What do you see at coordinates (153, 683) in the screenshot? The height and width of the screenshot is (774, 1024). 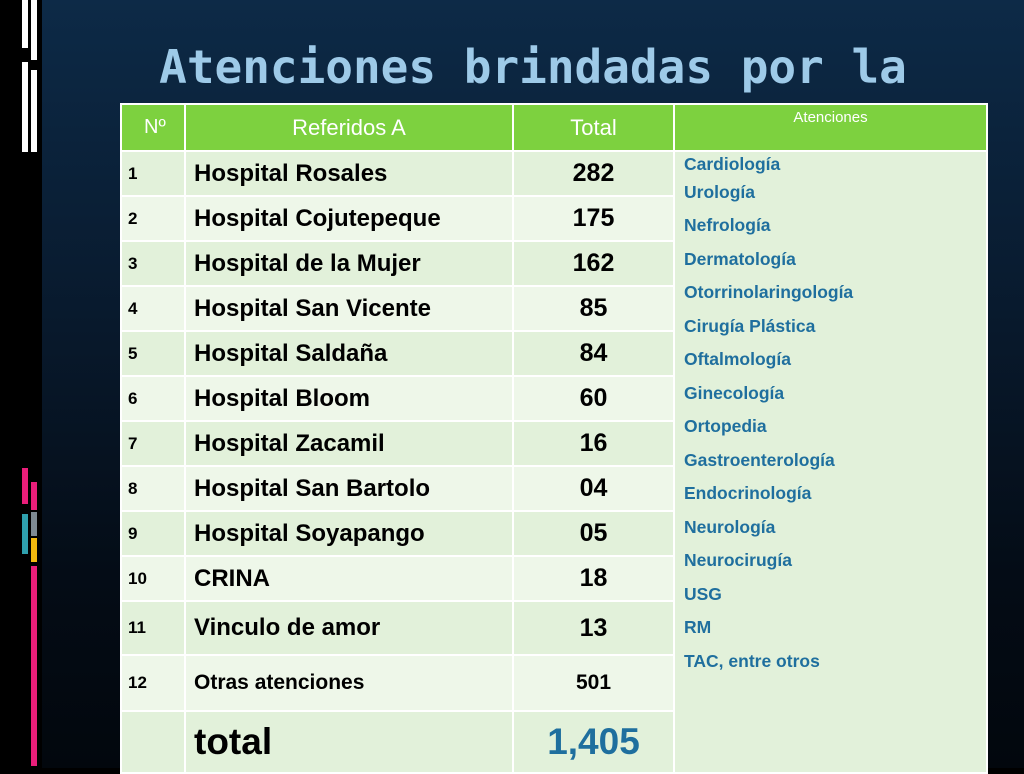 I see `row-number: 12` at bounding box center [153, 683].